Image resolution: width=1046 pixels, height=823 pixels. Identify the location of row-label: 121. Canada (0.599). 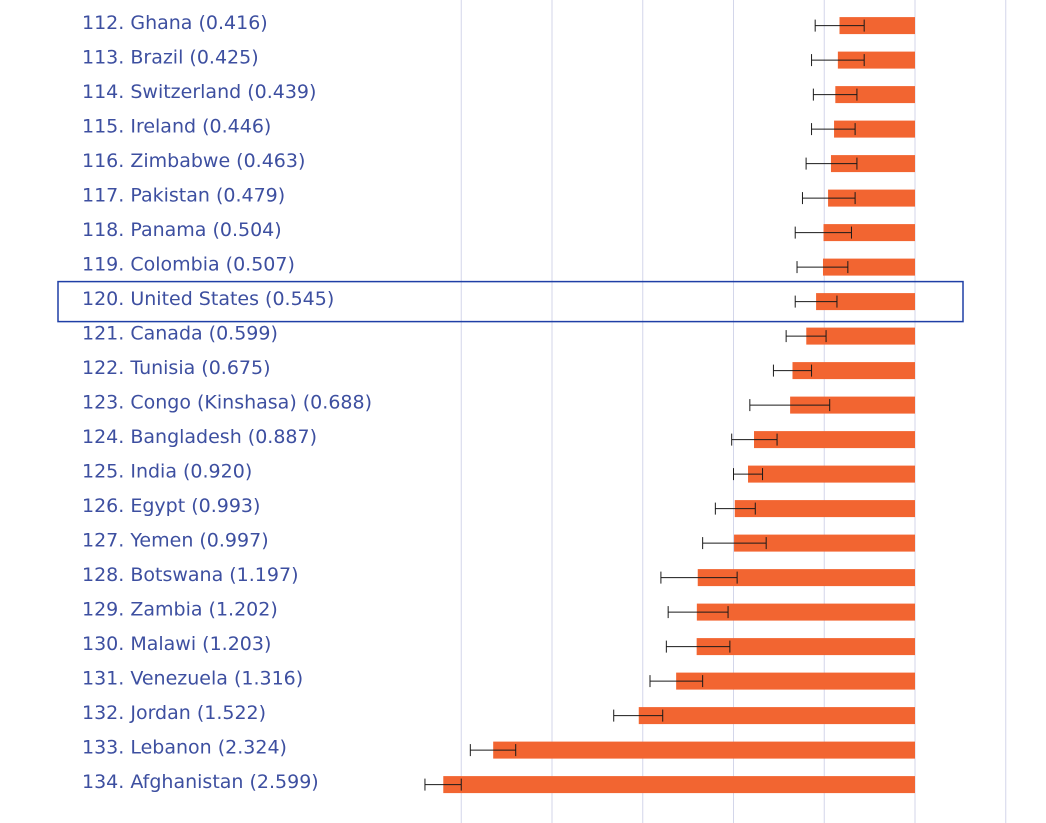
(180, 334).